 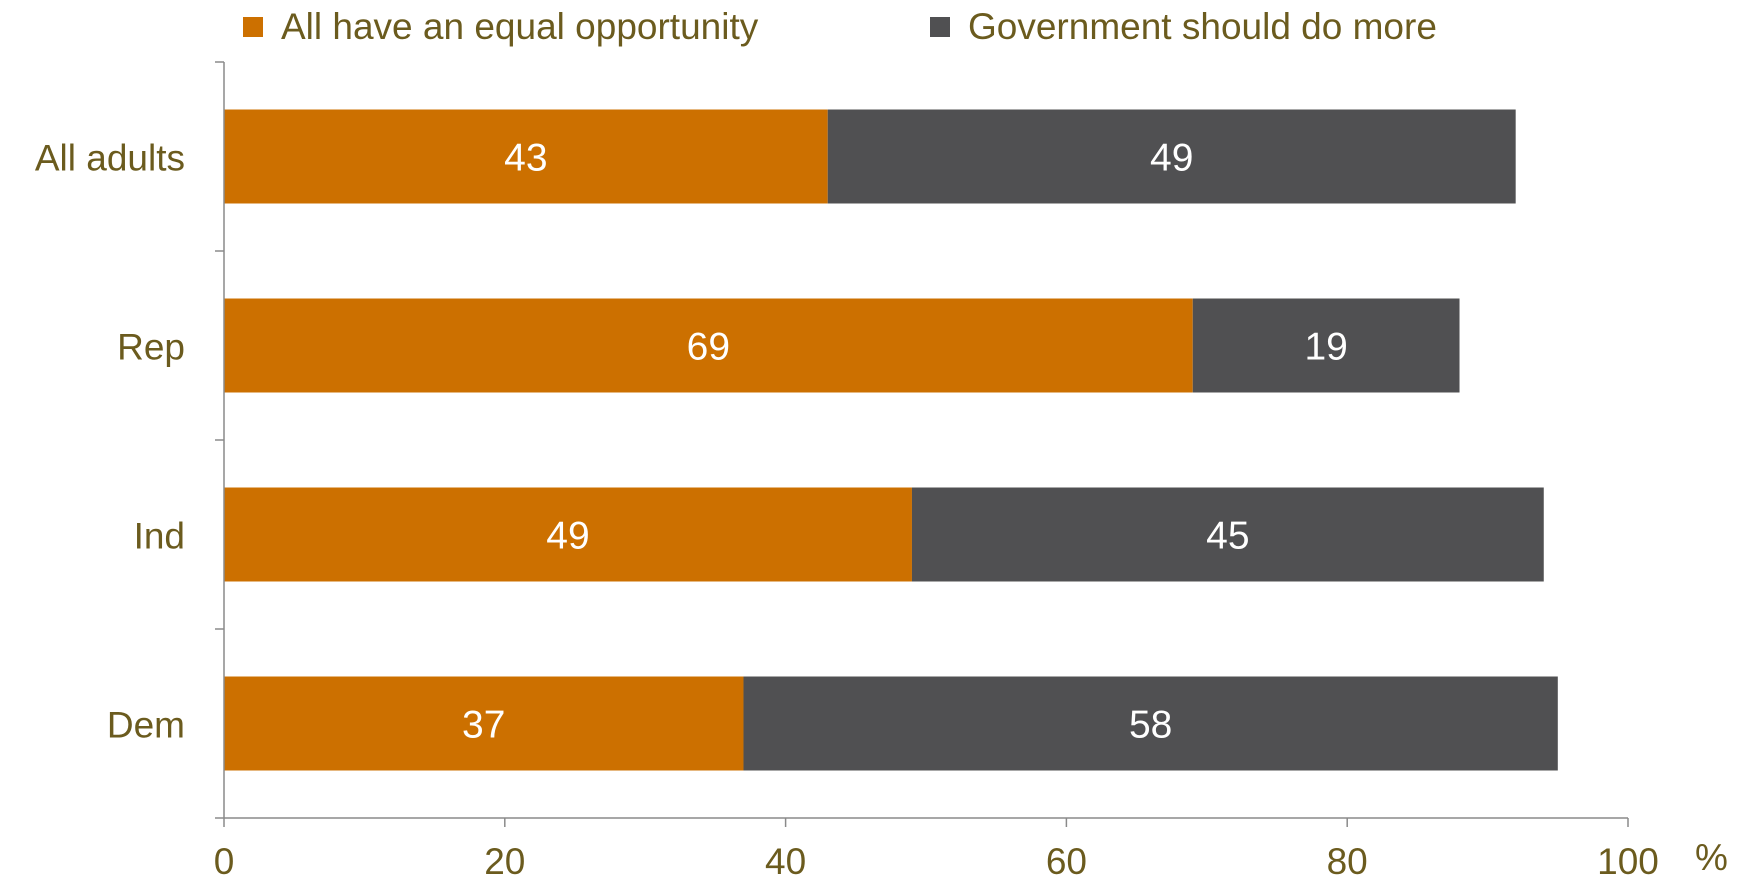 I want to click on data-label-all-adults-series-0: 43, so click(x=525, y=158).